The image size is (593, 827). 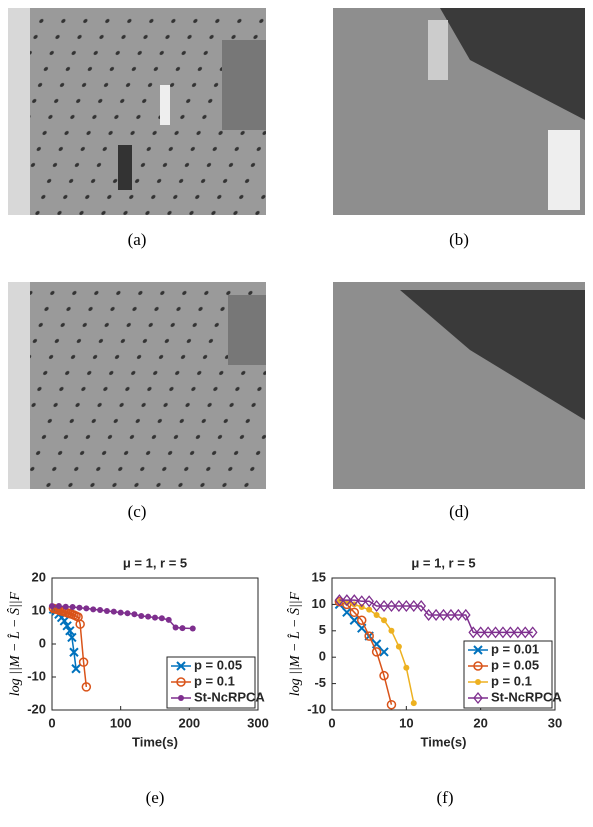 What do you see at coordinates (555, 722) in the screenshot?
I see `x-tick-label: 30` at bounding box center [555, 722].